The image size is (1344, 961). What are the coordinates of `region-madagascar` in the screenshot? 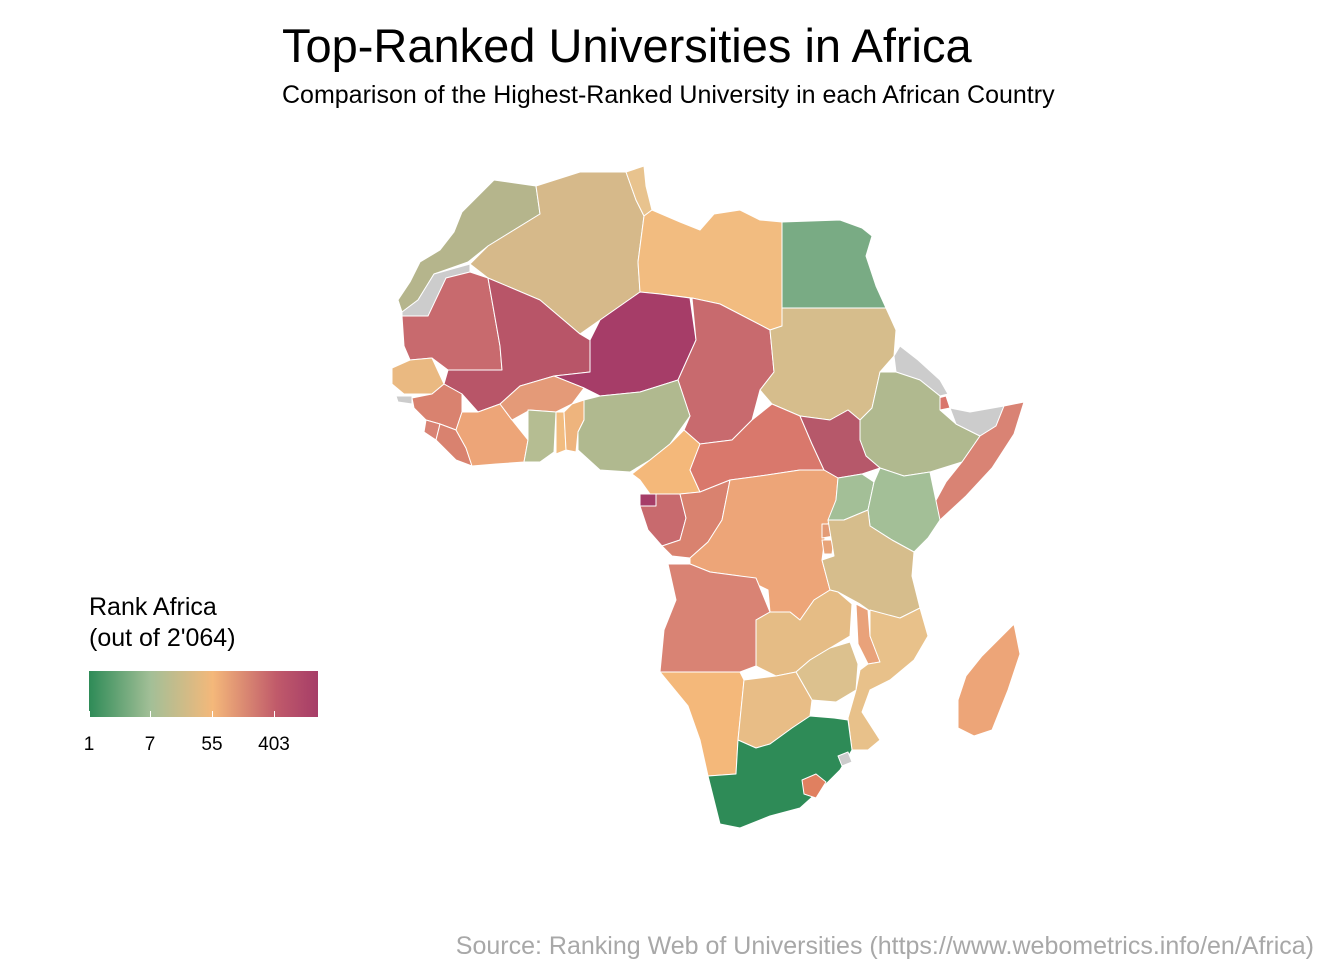 It's located at (989, 680).